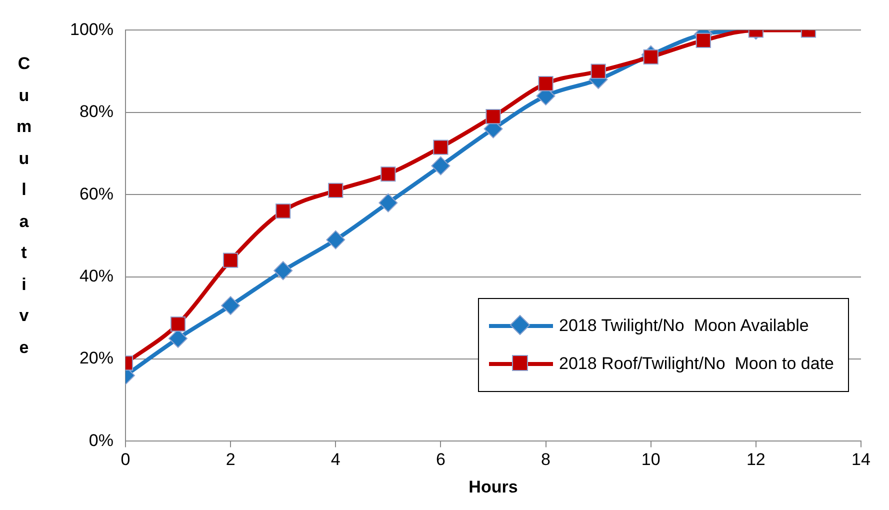  What do you see at coordinates (96, 276) in the screenshot?
I see `y-tick-label: 40%` at bounding box center [96, 276].